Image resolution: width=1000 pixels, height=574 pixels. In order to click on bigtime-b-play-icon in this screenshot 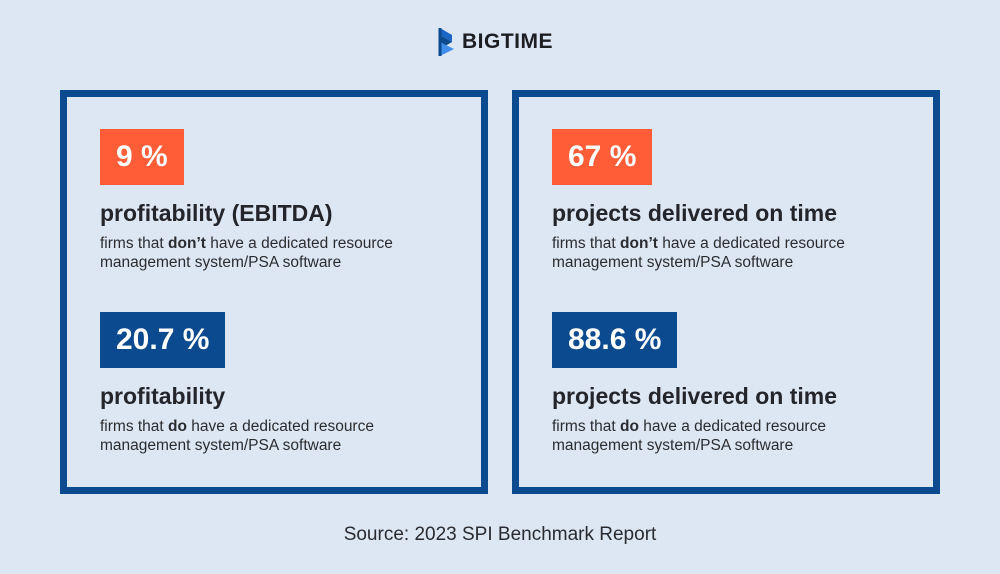, I will do `click(446, 42)`.